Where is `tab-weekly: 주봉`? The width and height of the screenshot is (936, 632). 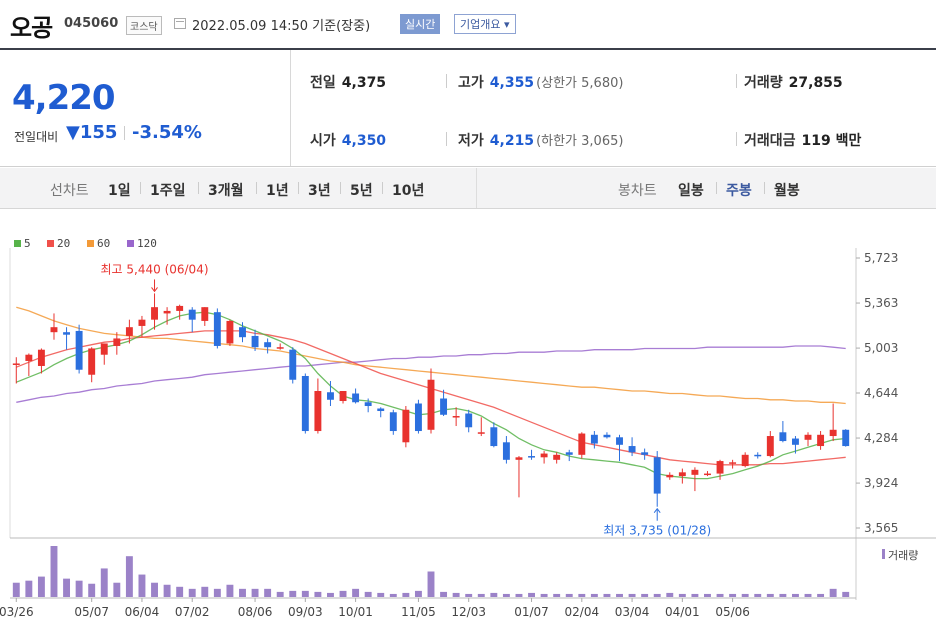
tab-weekly: 주봉 is located at coordinates (739, 191).